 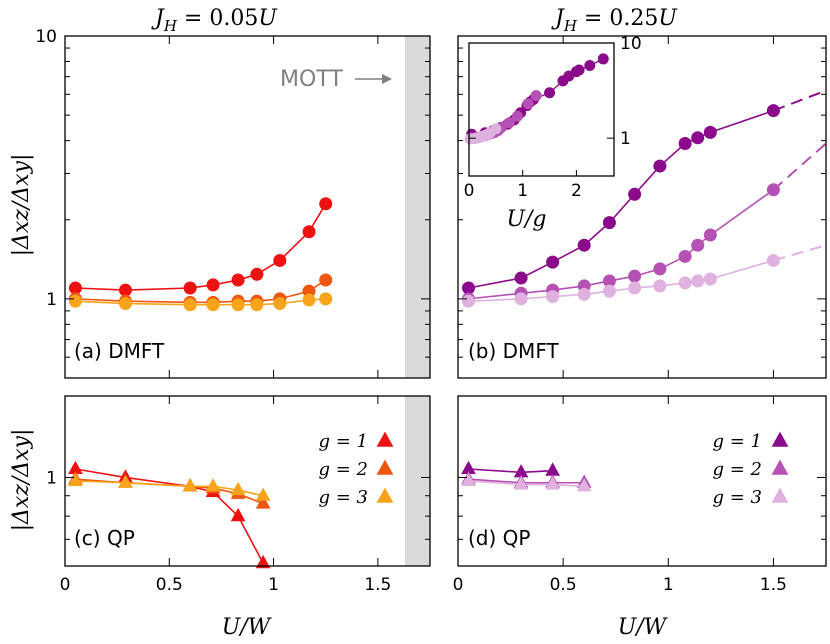 What do you see at coordinates (65, 585) in the screenshot?
I see `x-tick-label: 0` at bounding box center [65, 585].